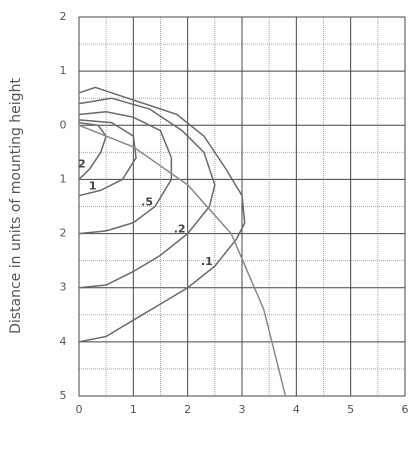 Image resolution: width=413 pixels, height=468 pixels. What do you see at coordinates (93, 185) in the screenshot?
I see `curve-label: 1` at bounding box center [93, 185].